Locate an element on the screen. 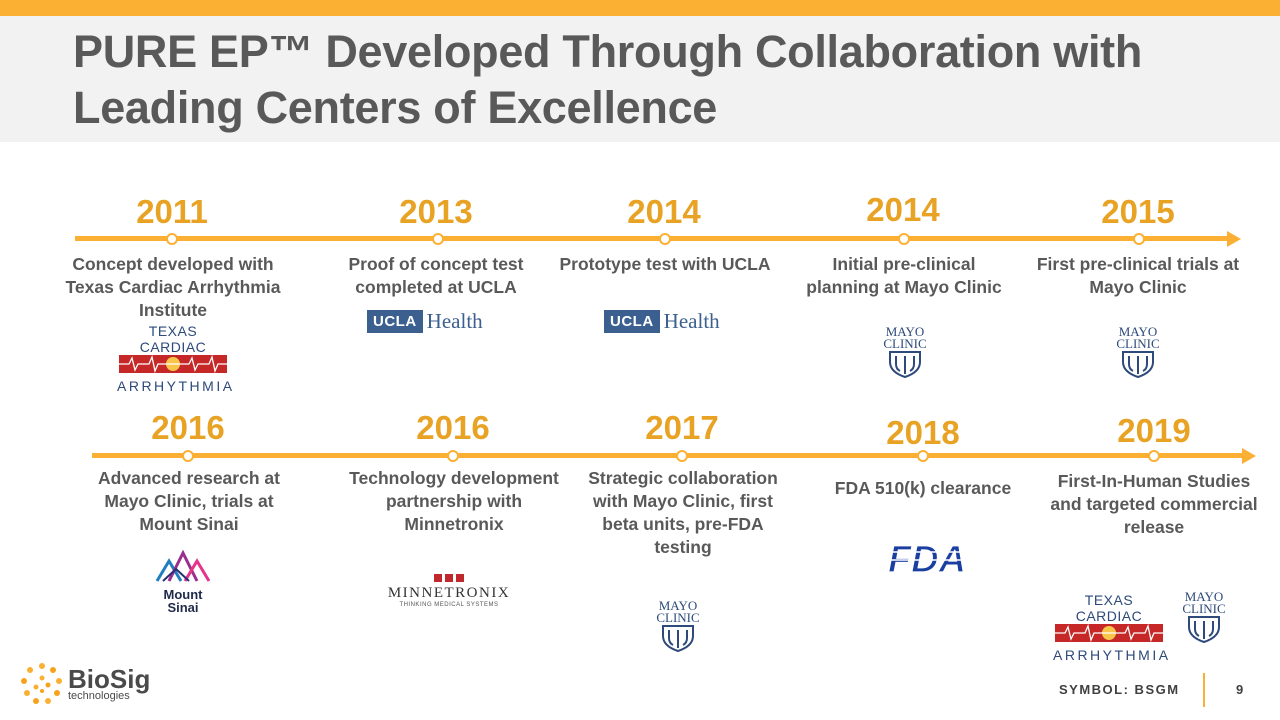 The width and height of the screenshot is (1280, 720). fda-logo-text: FDA is located at coordinates (927, 558).